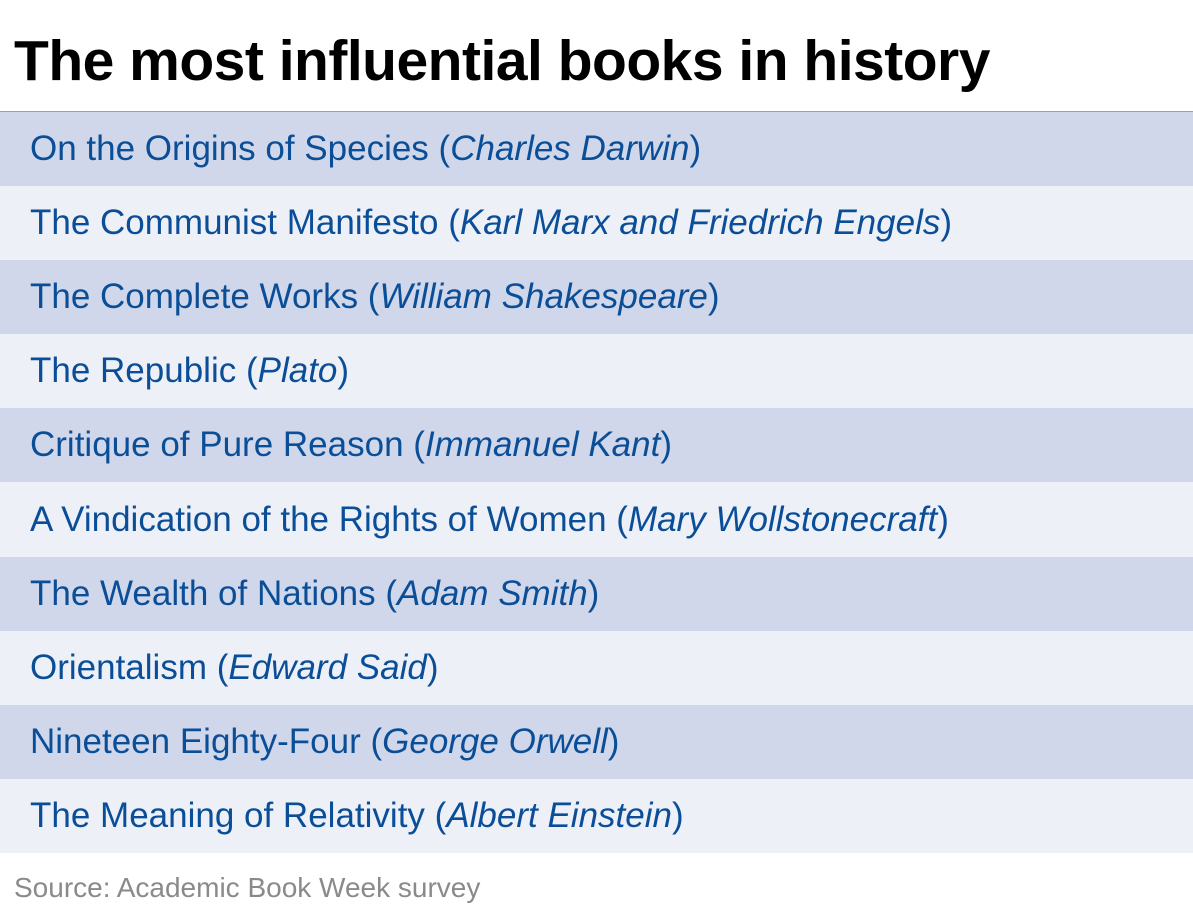 The image size is (1193, 920). I want to click on book-title: The Wealth of Nations, so click(203, 593).